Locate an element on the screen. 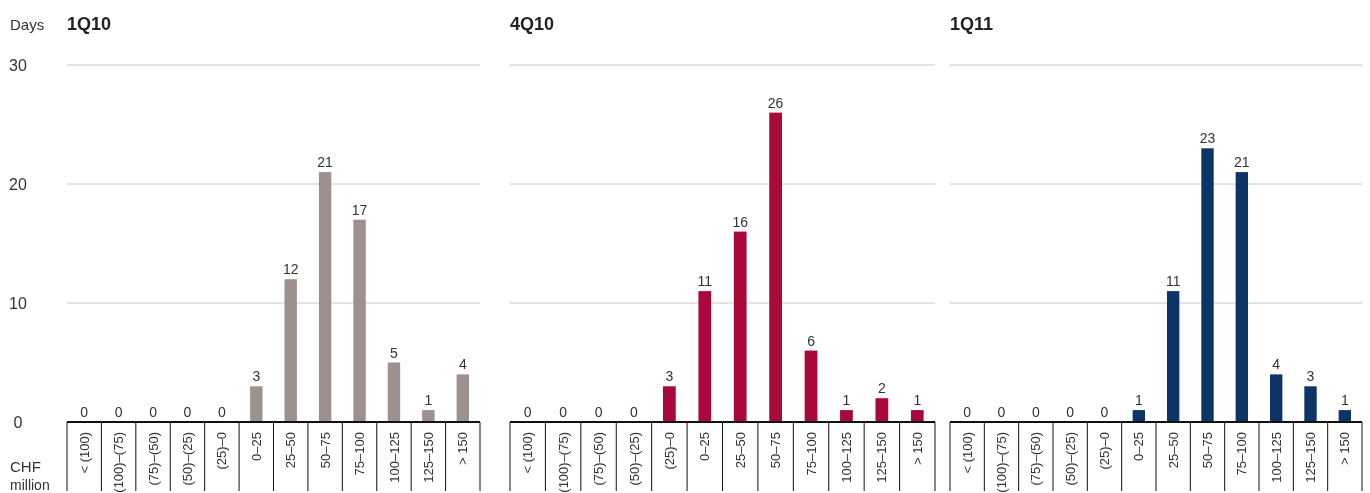  chart-title: 1Q11 is located at coordinates (972, 24).